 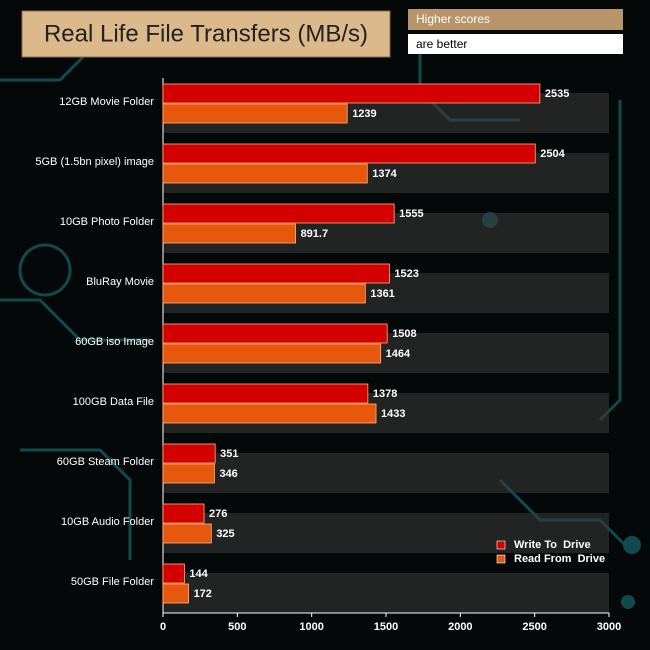 I want to click on value-label: 1361, so click(x=382, y=294).